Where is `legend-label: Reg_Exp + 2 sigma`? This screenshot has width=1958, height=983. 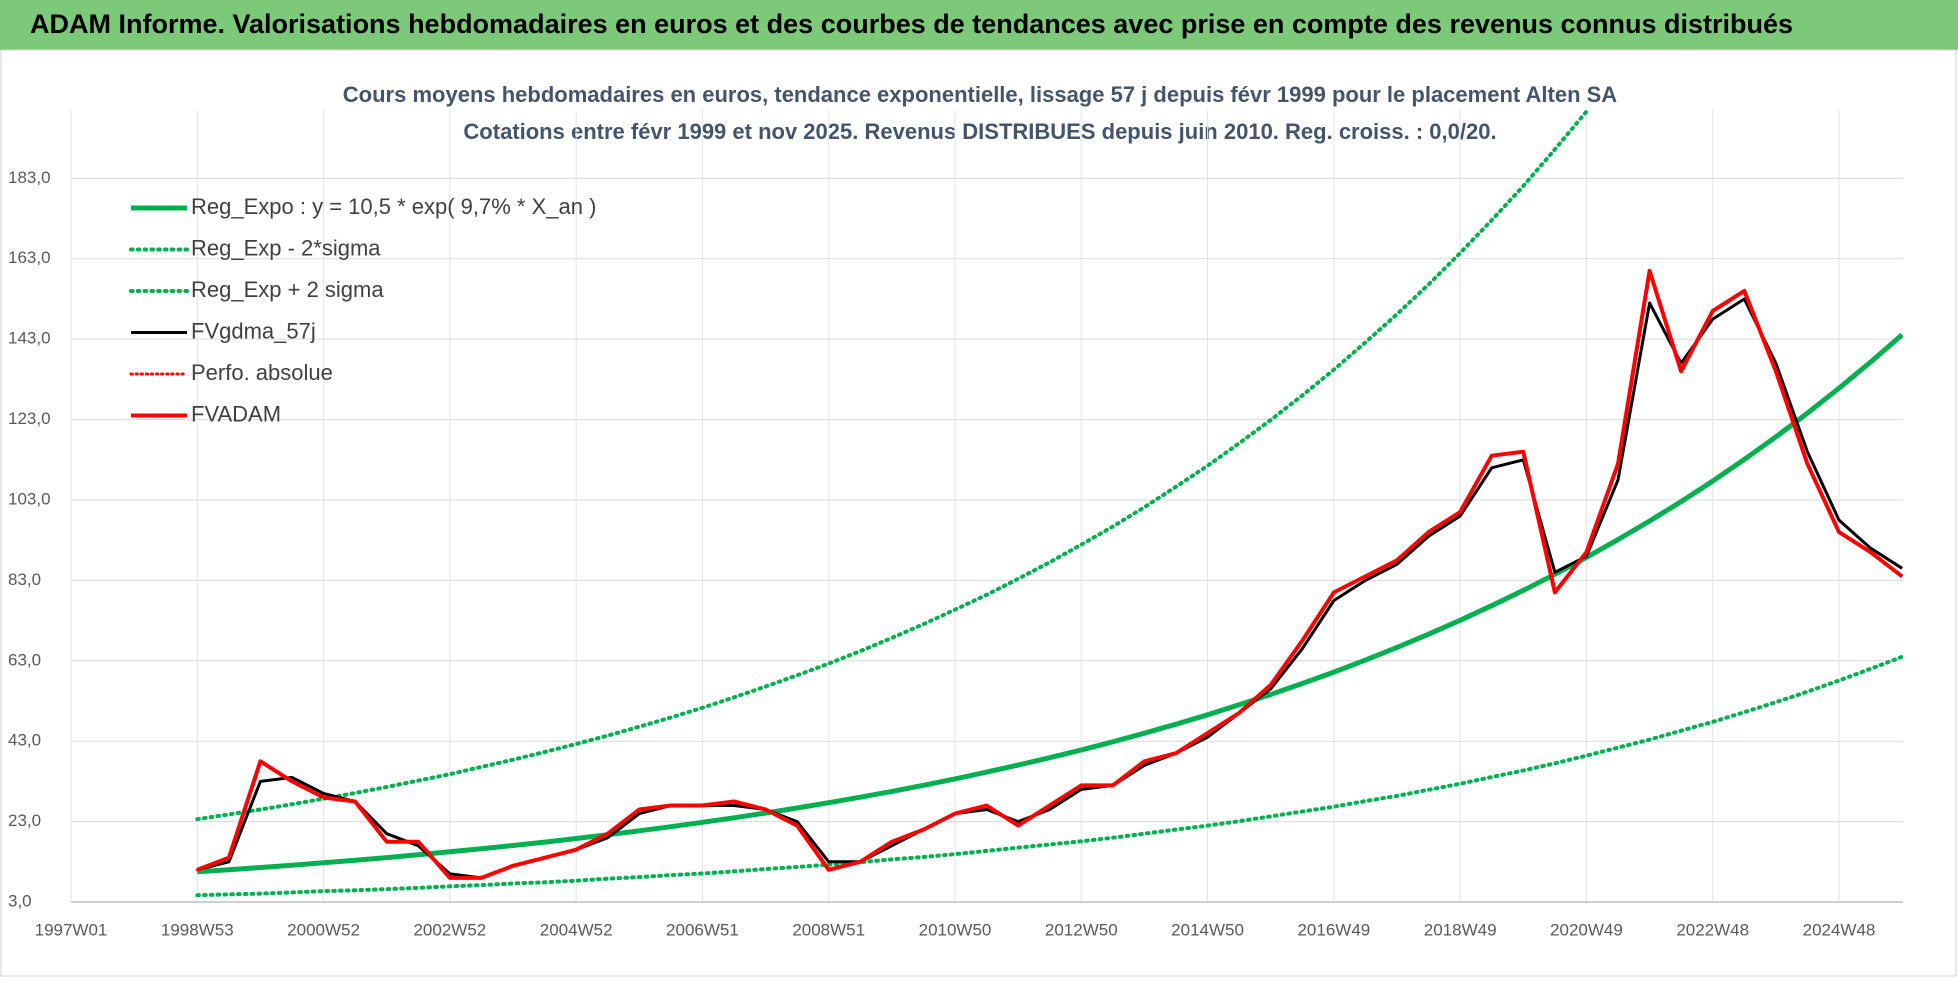
legend-label: Reg_Exp + 2 sigma is located at coordinates (287, 289).